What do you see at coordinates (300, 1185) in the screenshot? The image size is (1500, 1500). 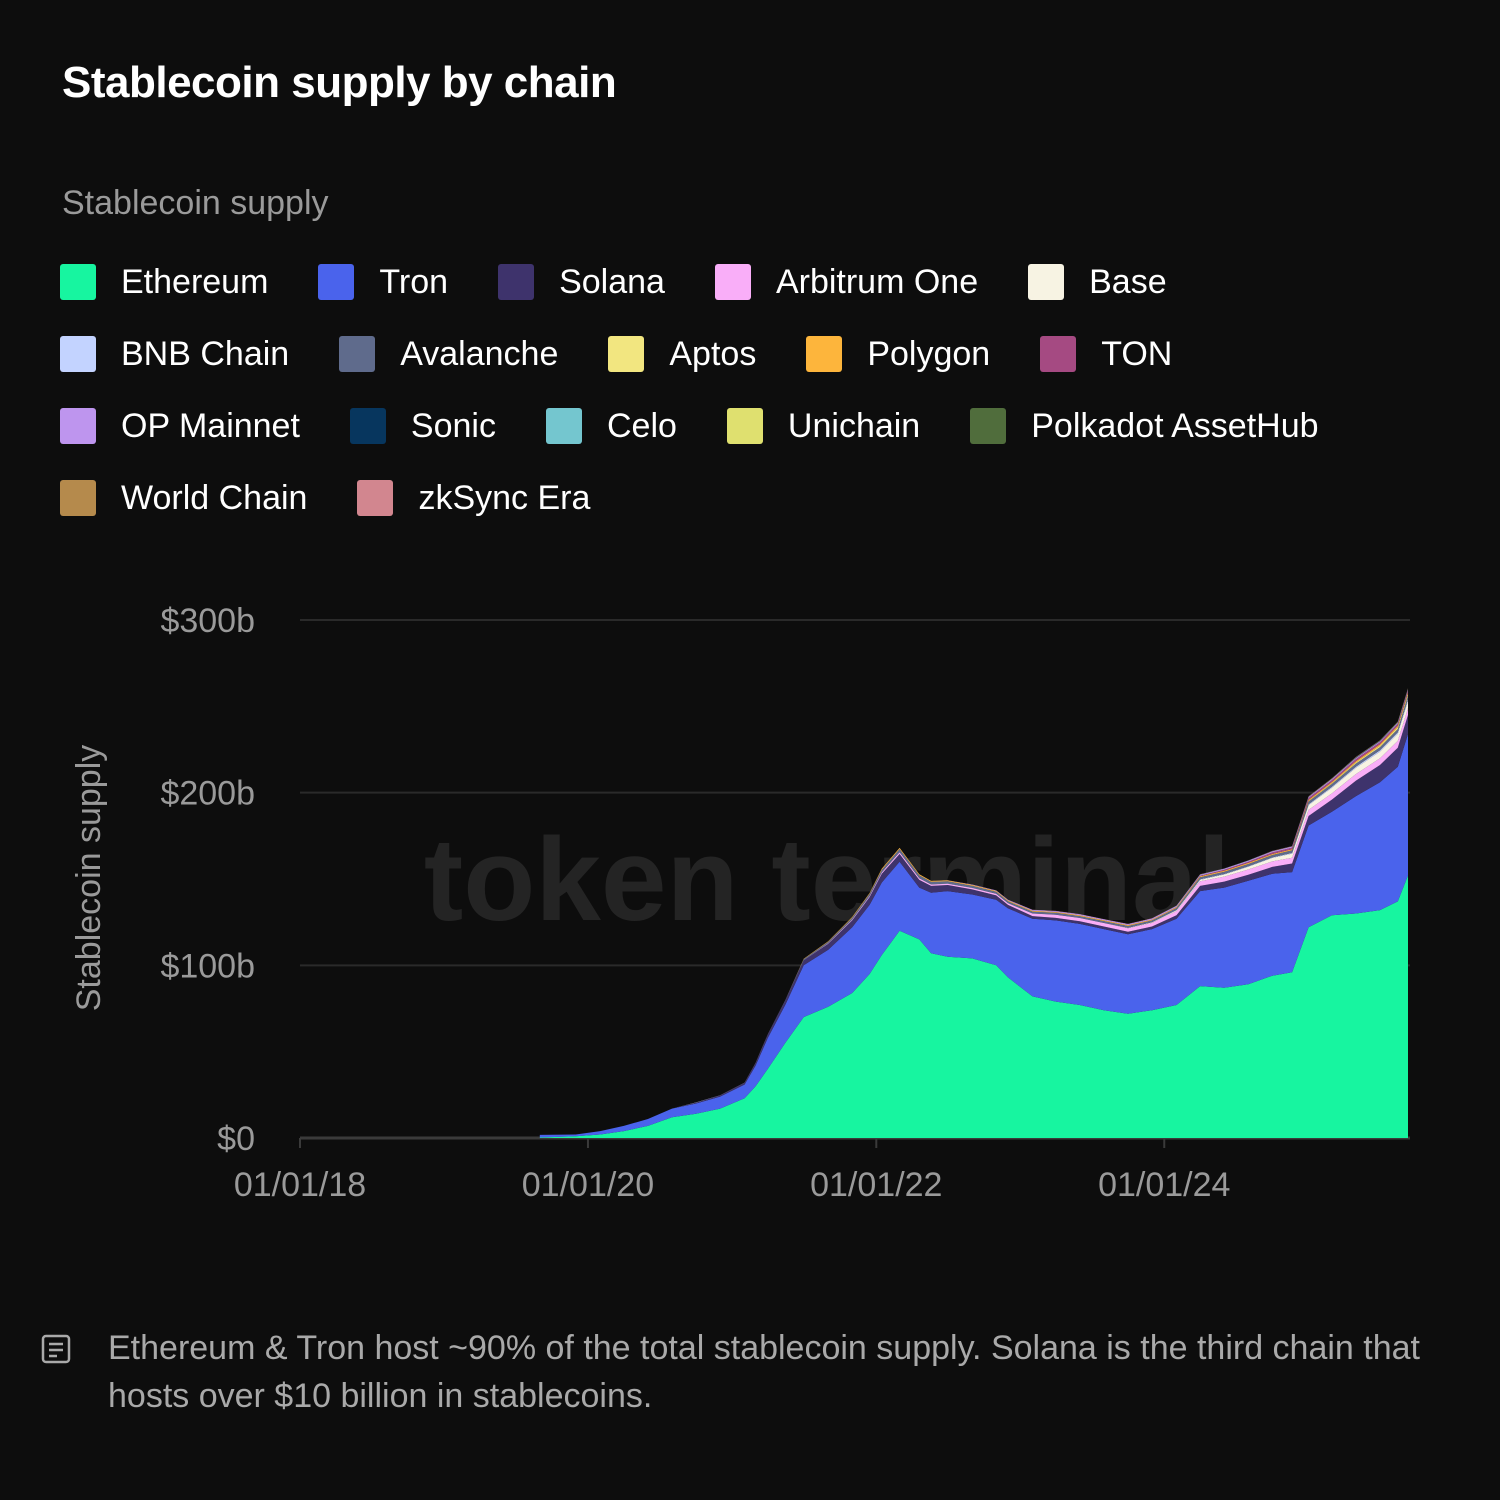 I see `x-tick-label: 01/01/18` at bounding box center [300, 1185].